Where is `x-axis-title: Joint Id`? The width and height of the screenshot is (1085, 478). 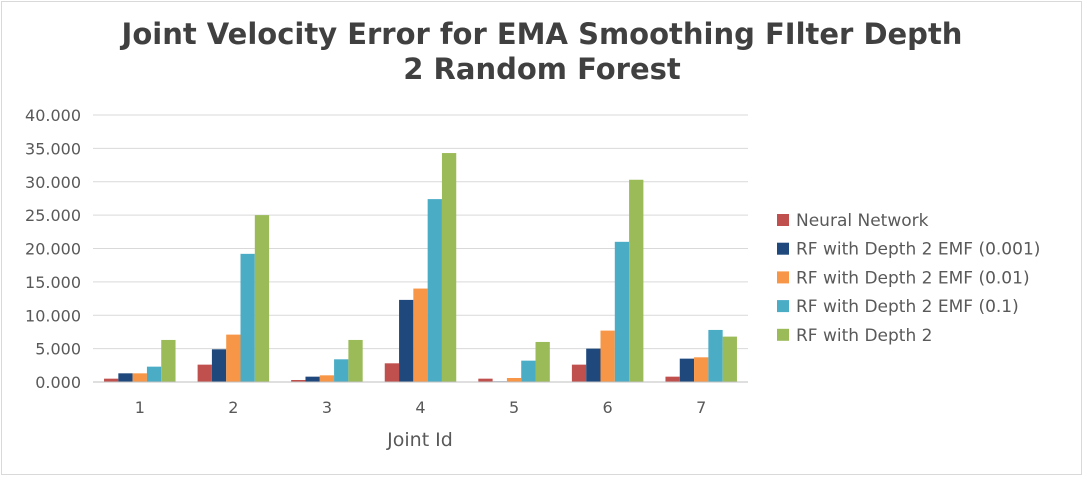 x-axis-title: Joint Id is located at coordinates (419, 440).